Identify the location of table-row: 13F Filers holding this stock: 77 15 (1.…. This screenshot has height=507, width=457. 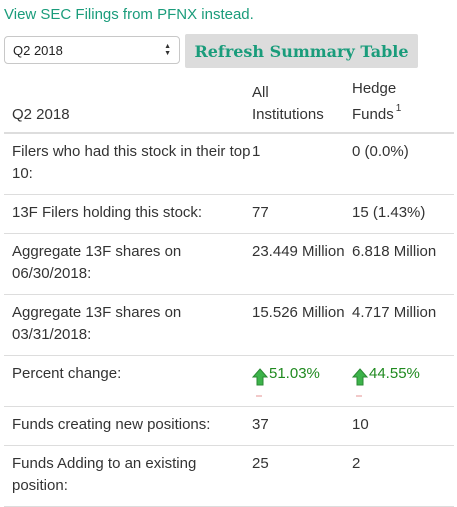
(229, 214).